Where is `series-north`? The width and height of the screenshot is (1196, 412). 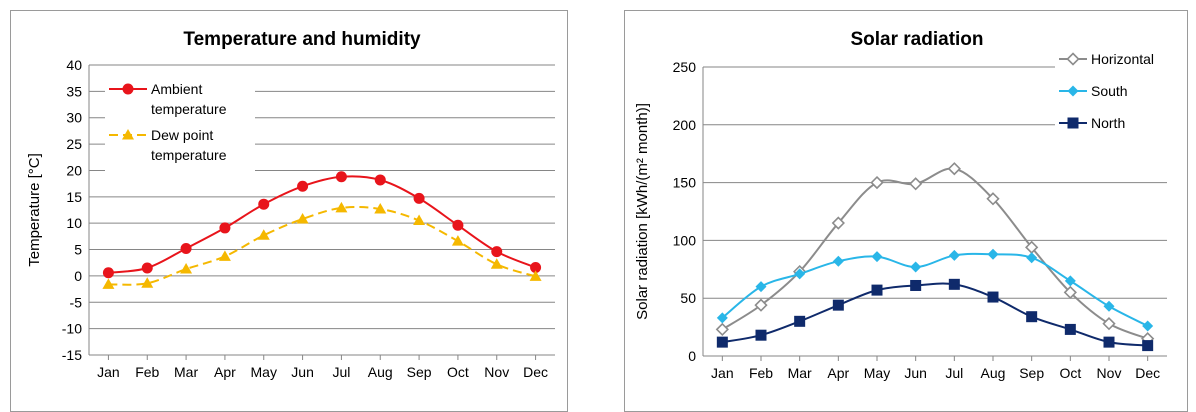
series-north is located at coordinates (935, 315).